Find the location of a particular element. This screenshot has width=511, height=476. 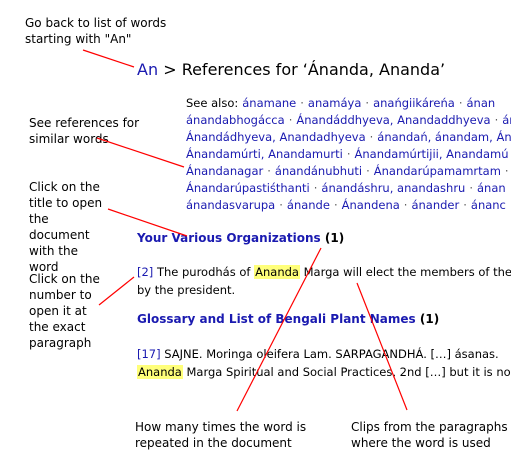

result-1-paragraph-number: [2] is located at coordinates (145, 272).